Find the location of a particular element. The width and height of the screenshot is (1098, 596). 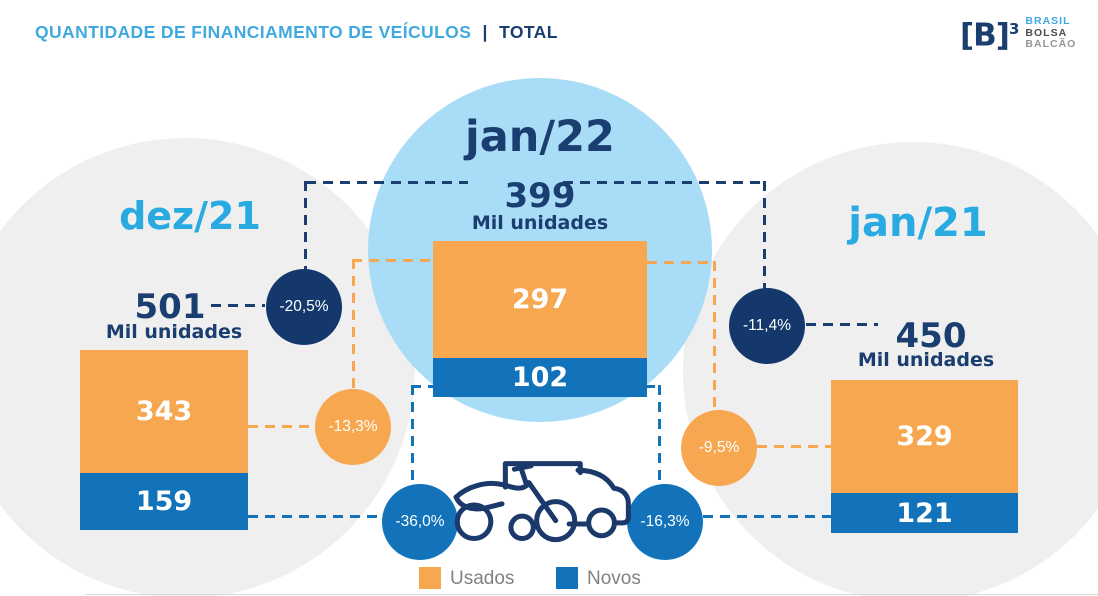

bar-dez21-novos-value: 159 is located at coordinates (164, 501).